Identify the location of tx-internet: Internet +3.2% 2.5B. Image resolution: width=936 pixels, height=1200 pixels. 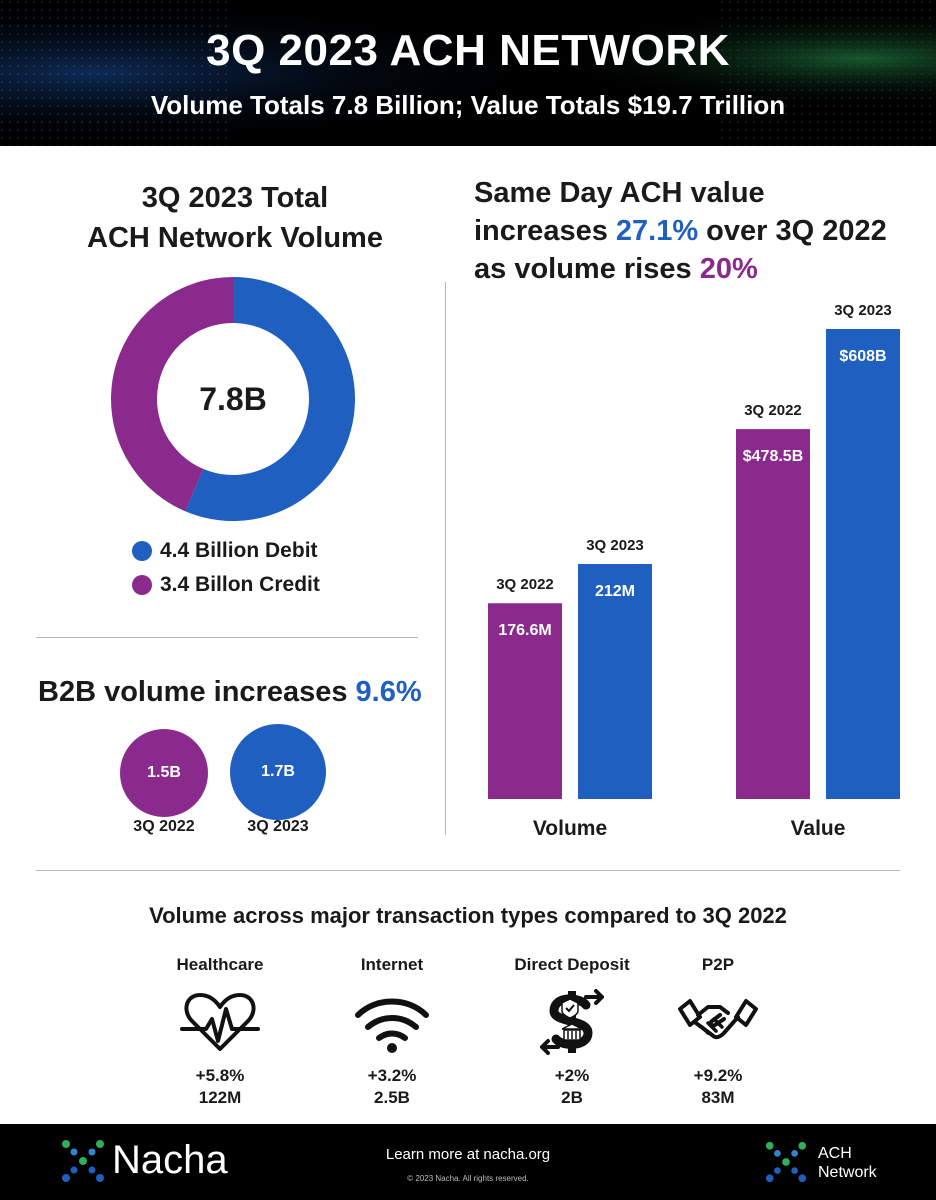
(392, 1032).